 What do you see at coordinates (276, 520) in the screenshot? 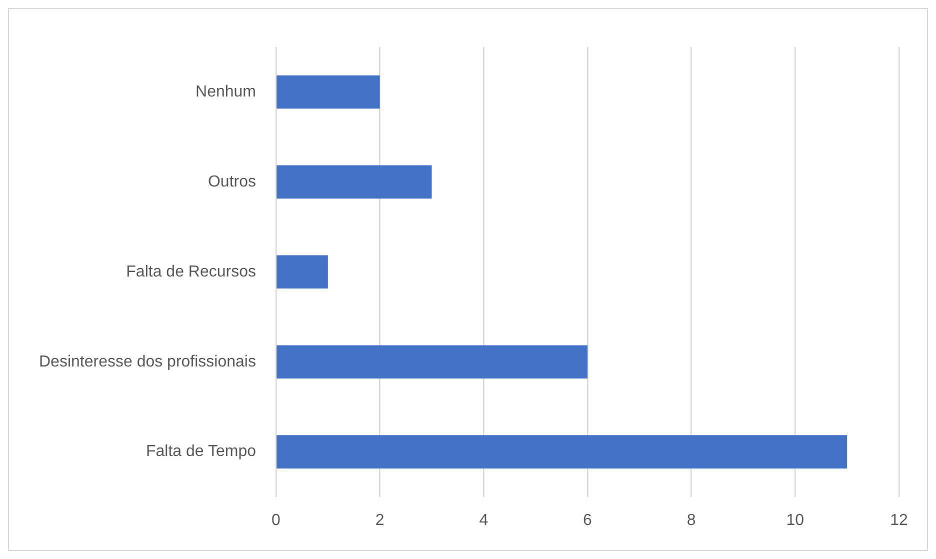
I see `x-tick-label: 0` at bounding box center [276, 520].